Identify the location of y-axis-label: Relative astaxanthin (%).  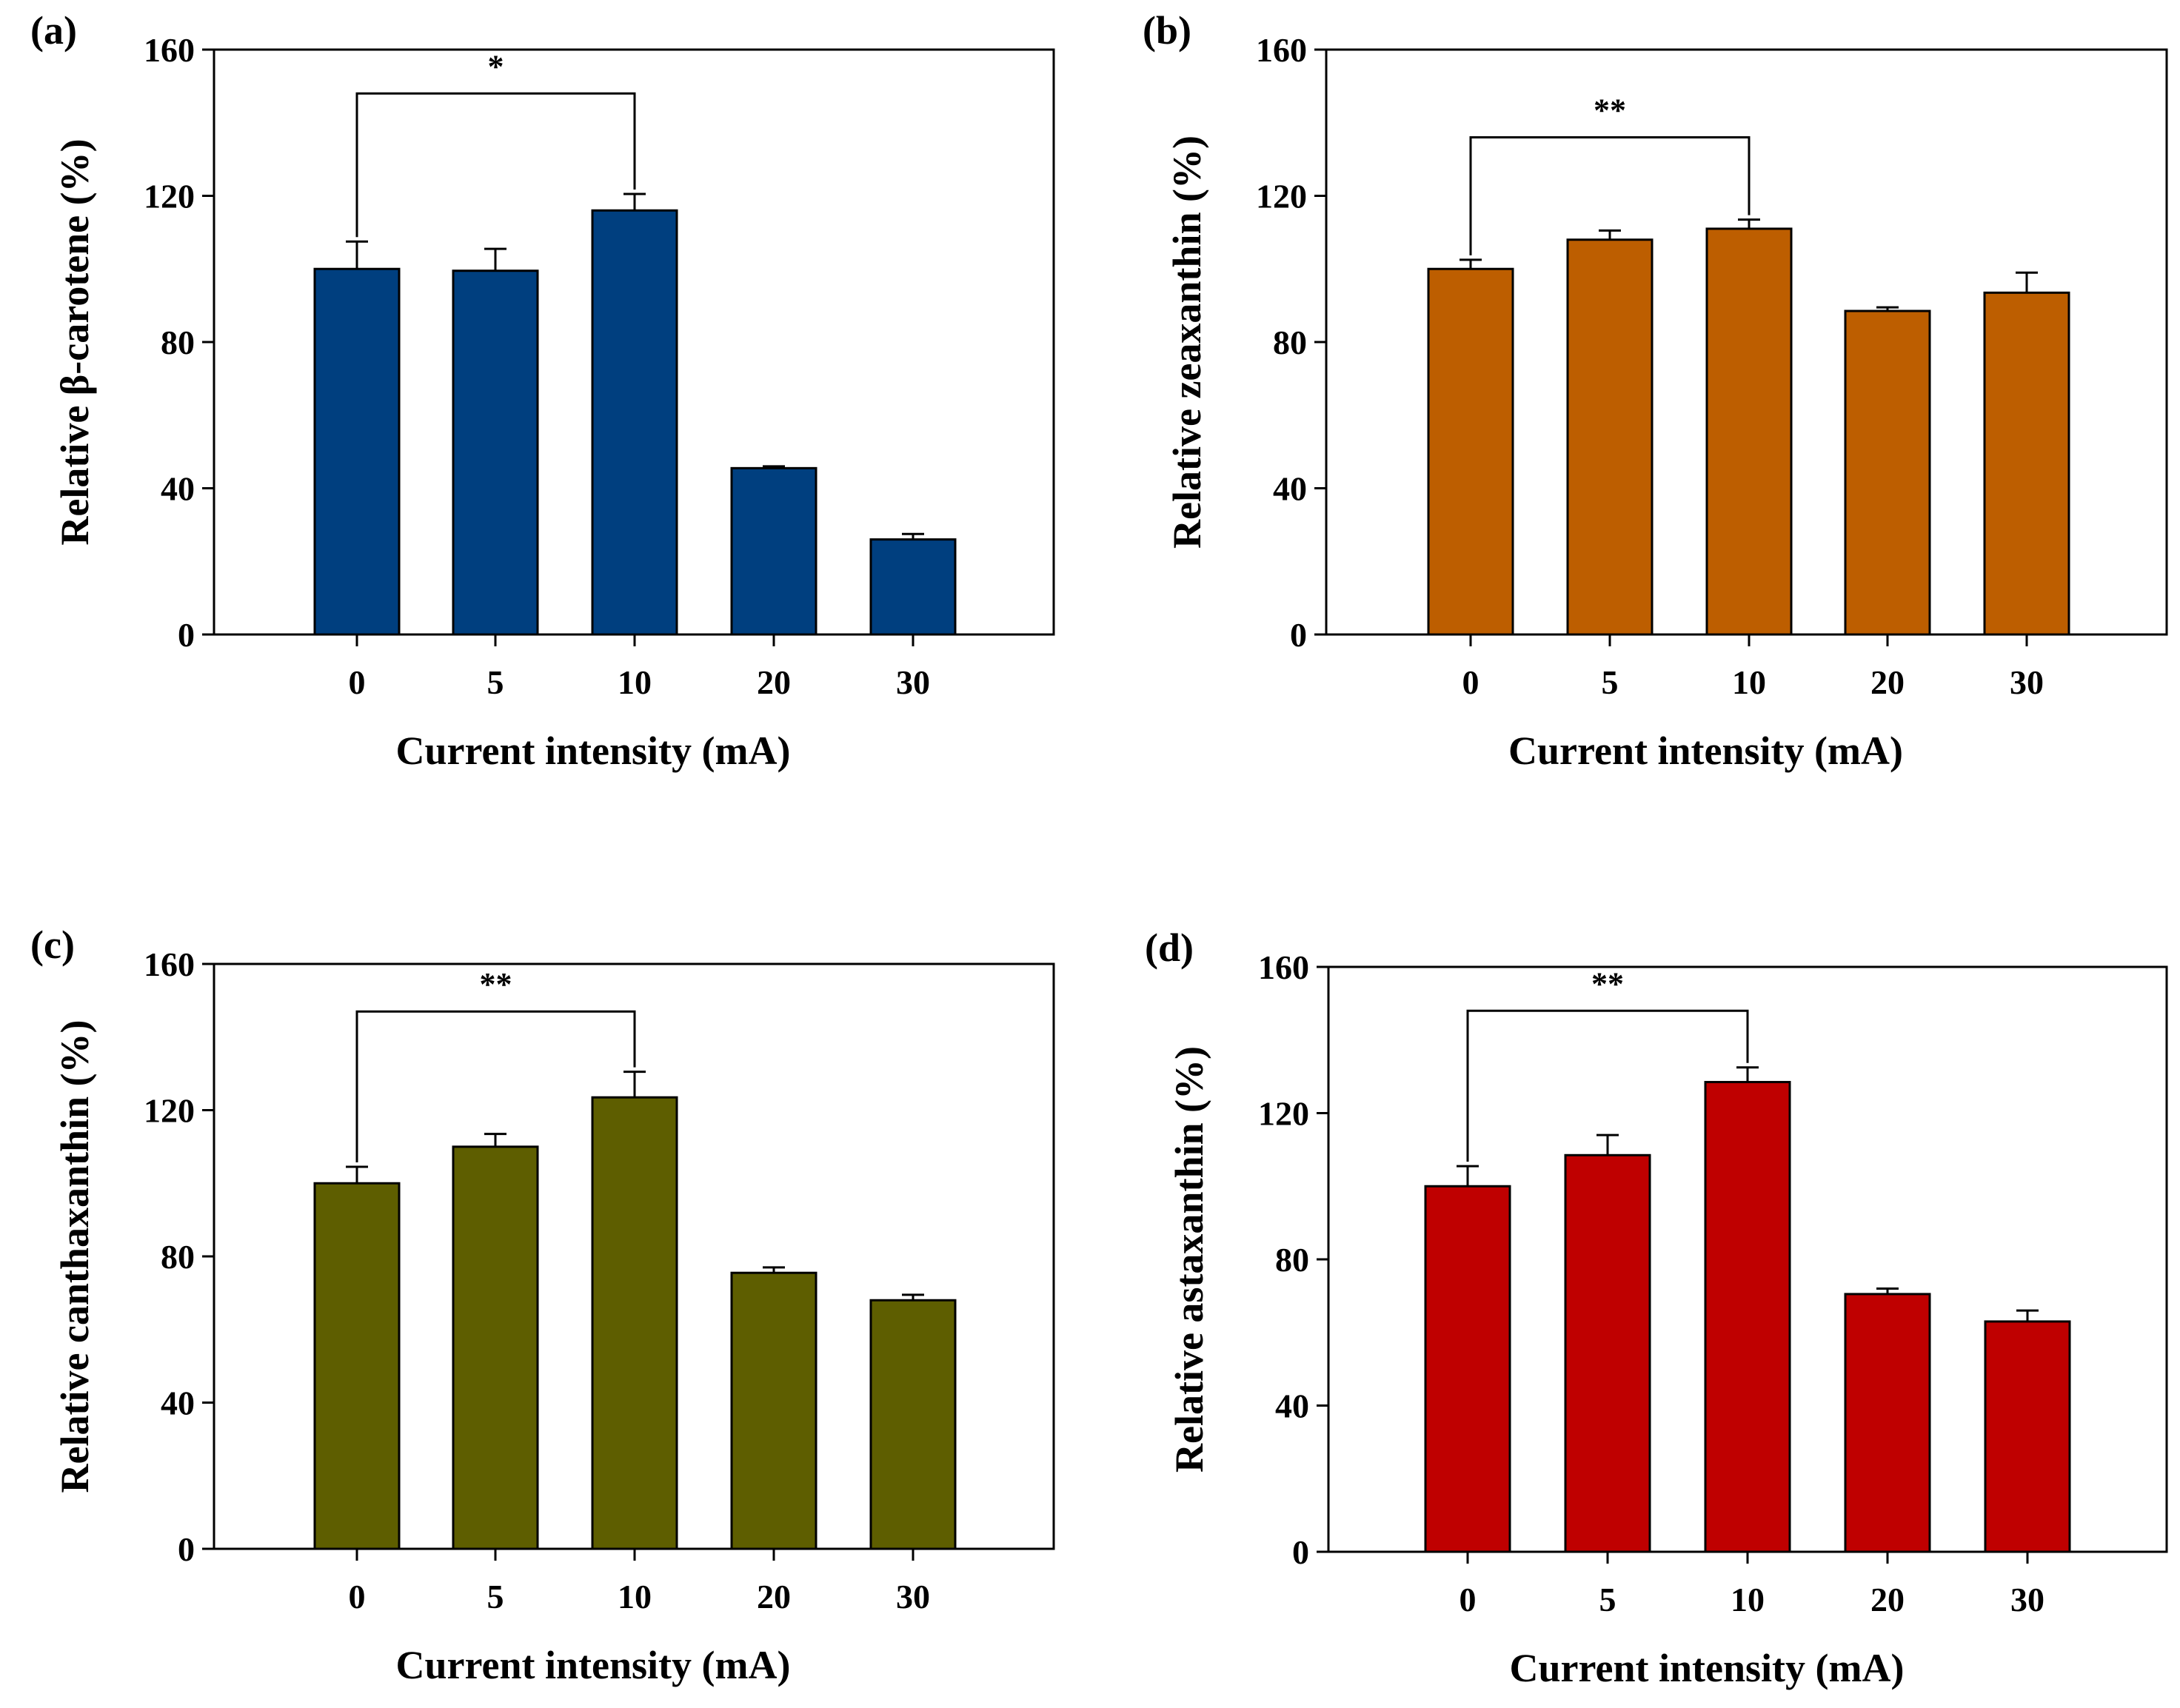
(1189, 1259).